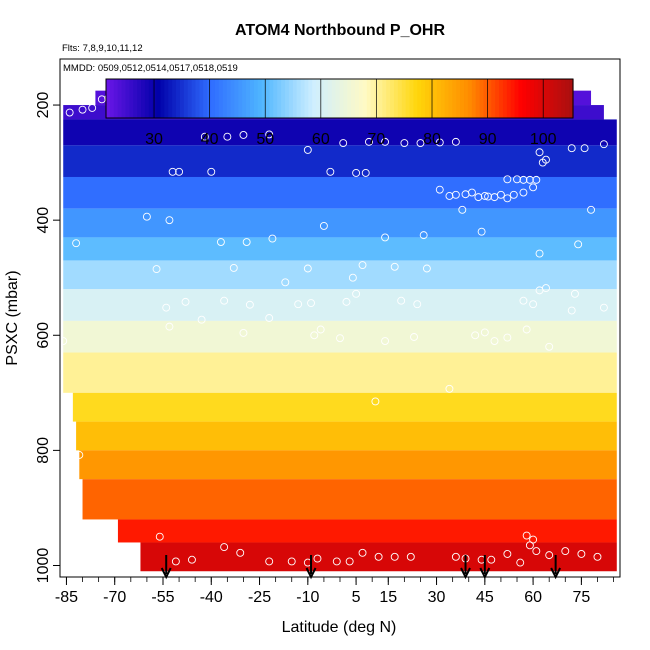 The height and width of the screenshot is (650, 650). I want to click on colorbar-tick-label: 30, so click(154, 139).